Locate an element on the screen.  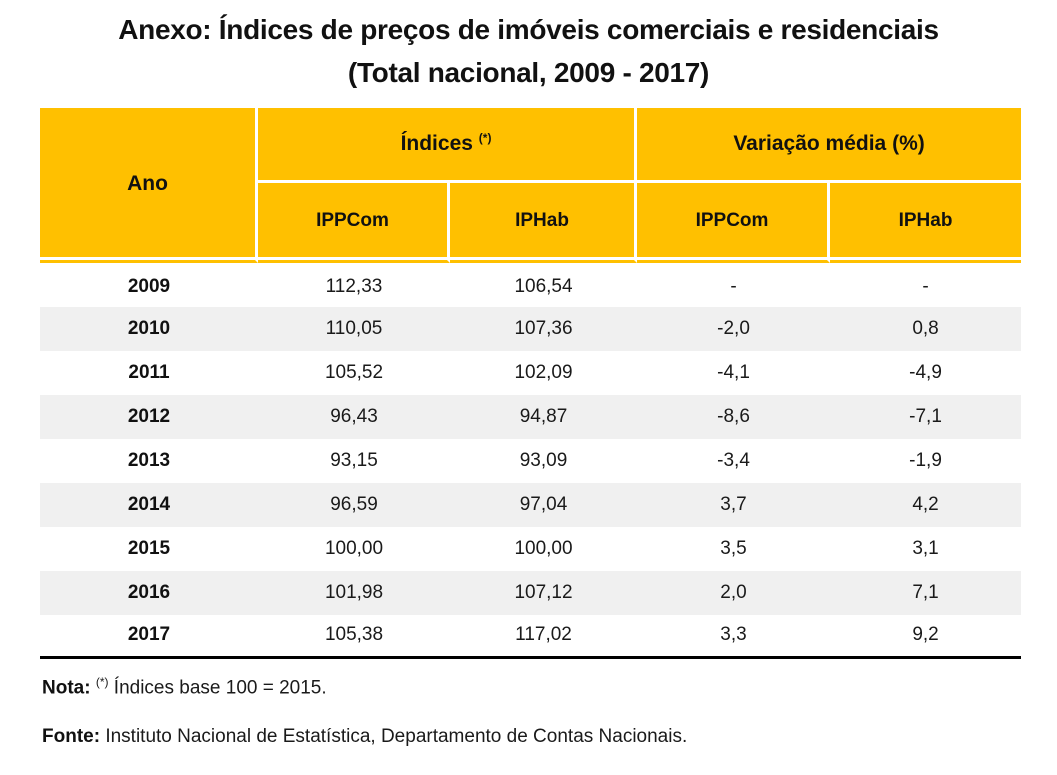
value-cell: -7,1 is located at coordinates (926, 416).